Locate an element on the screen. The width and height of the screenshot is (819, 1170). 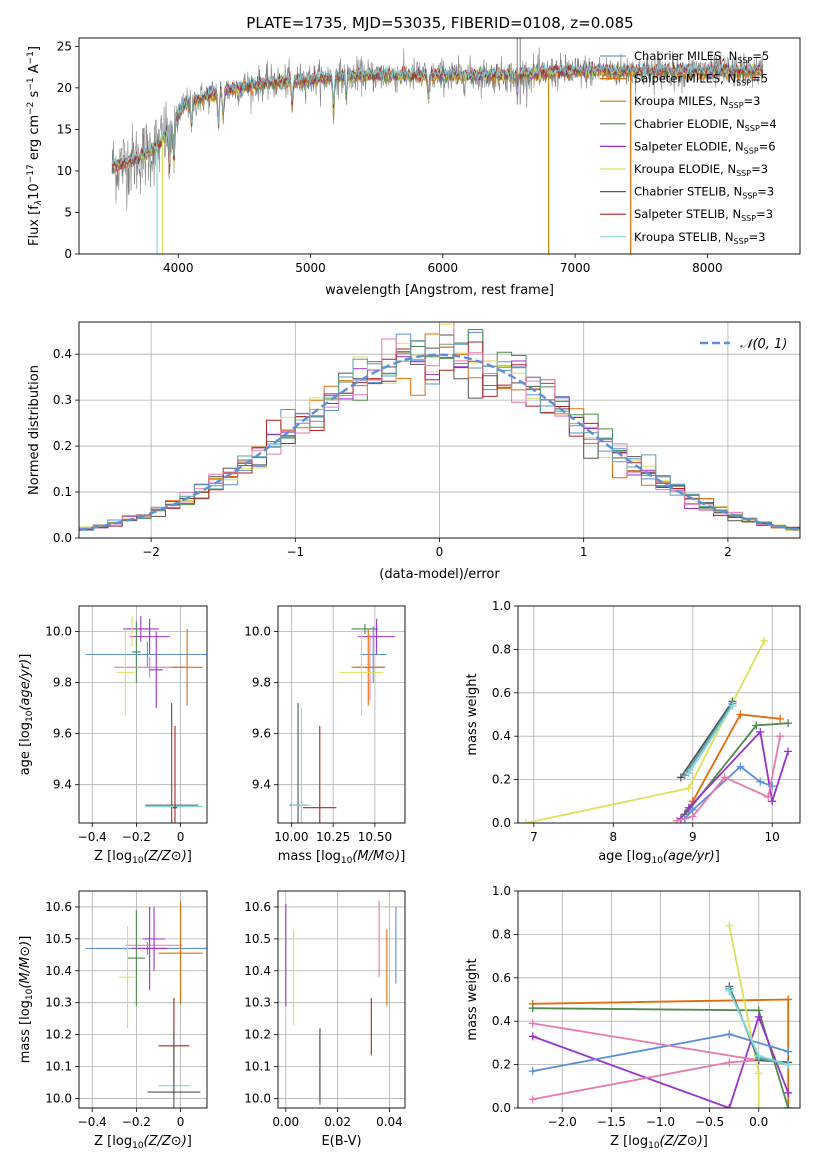
y-tick-label: 10.1 is located at coordinates (58, 1067).